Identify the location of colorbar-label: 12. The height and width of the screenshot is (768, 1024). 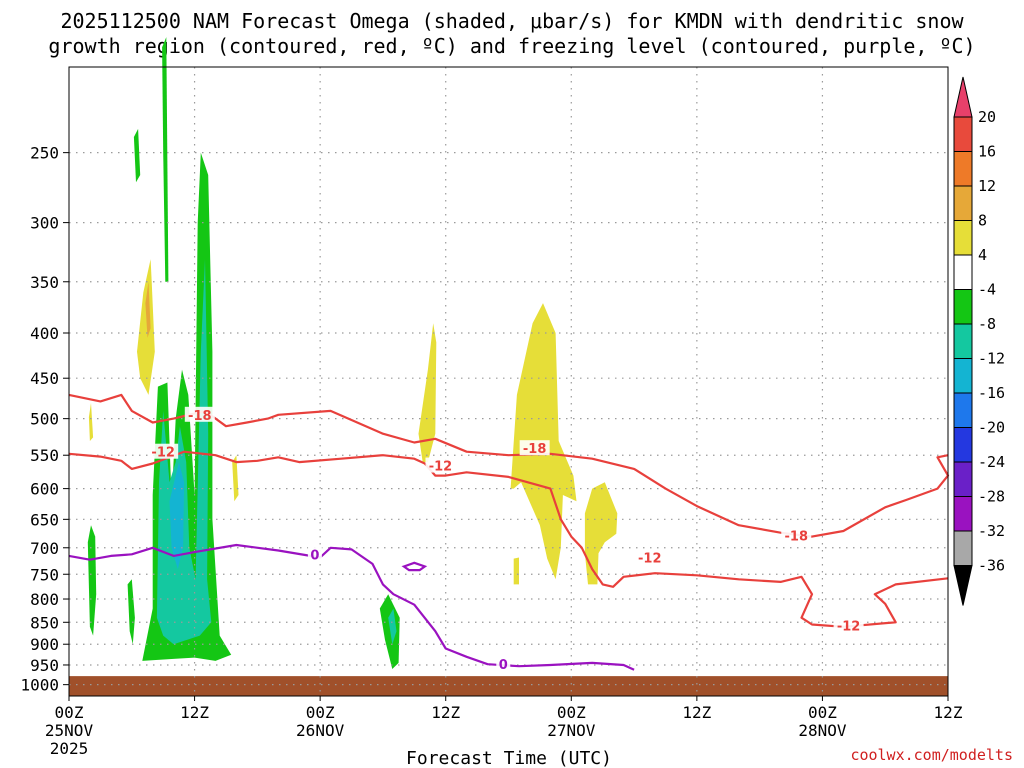
(987, 186).